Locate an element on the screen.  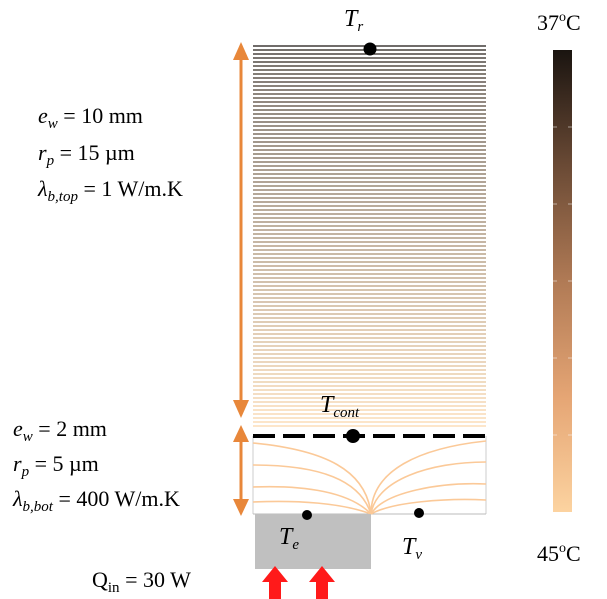
sensor-label-tv: Tv is located at coordinates (412, 548).